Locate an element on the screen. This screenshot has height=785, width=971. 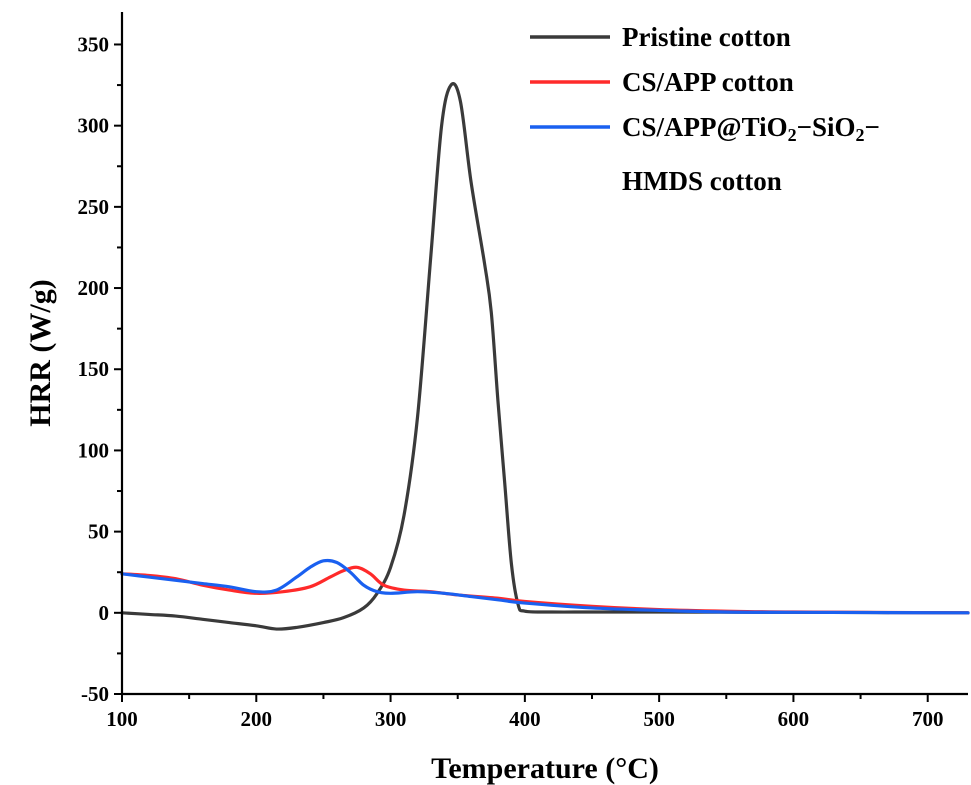
x-tick-label: 600 is located at coordinates (794, 719).